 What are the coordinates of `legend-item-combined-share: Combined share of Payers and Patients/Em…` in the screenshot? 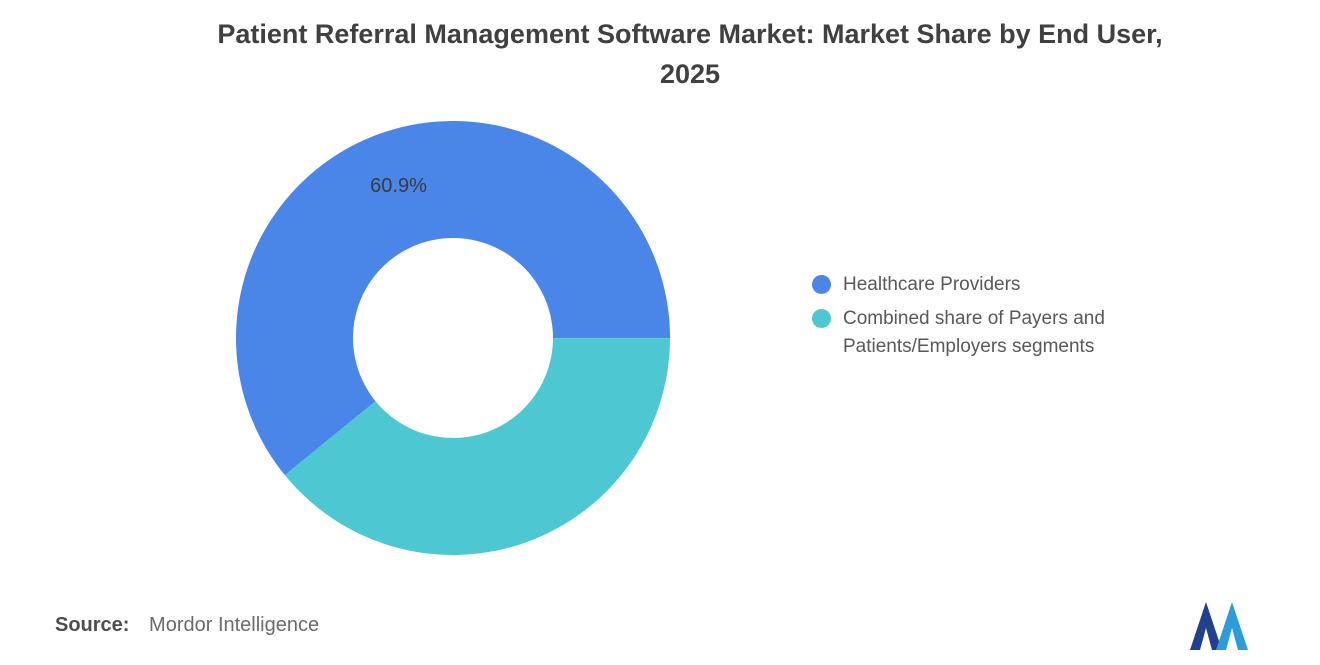 It's located at (982, 333).